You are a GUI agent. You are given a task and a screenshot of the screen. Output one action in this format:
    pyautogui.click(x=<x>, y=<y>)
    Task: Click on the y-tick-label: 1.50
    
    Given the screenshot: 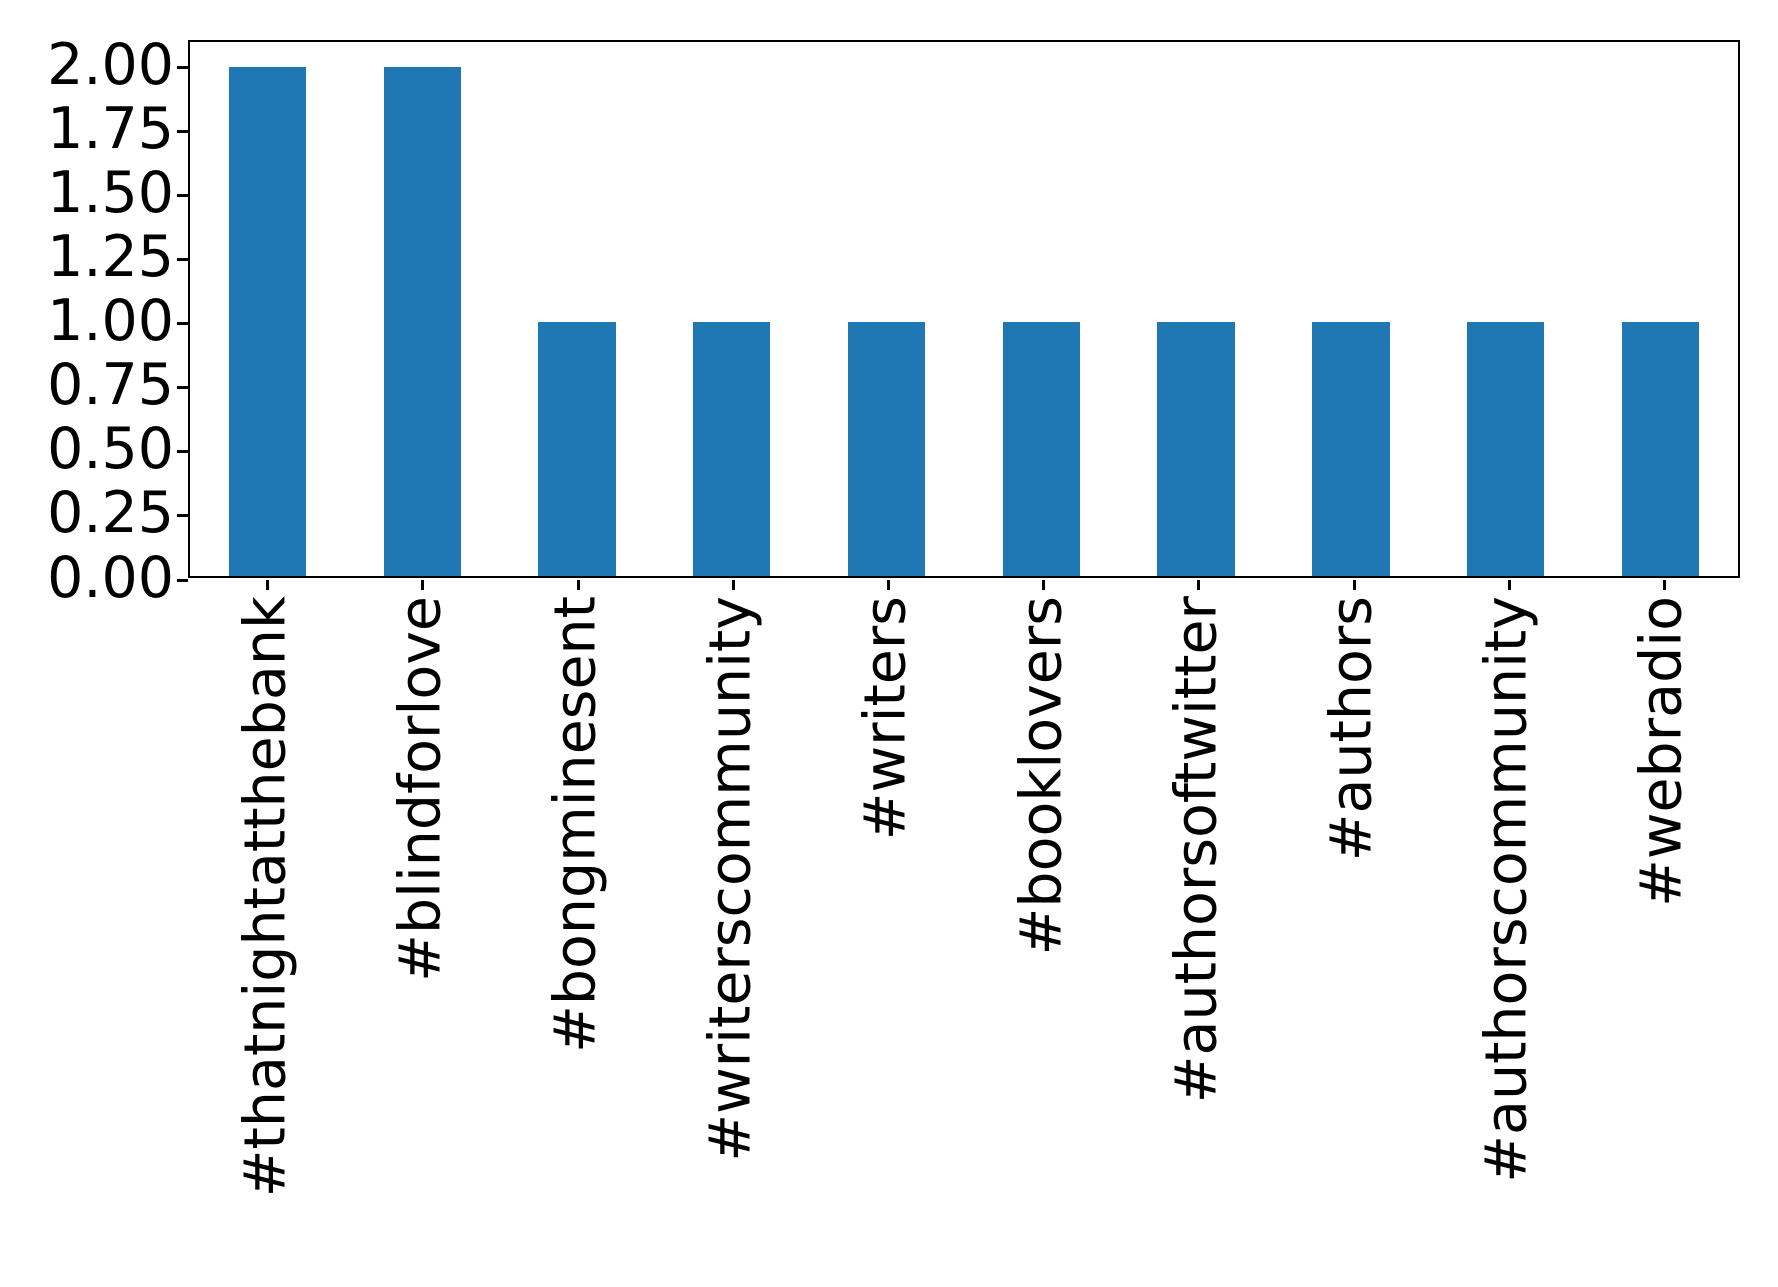 What is the action you would take?
    pyautogui.click(x=110, y=193)
    